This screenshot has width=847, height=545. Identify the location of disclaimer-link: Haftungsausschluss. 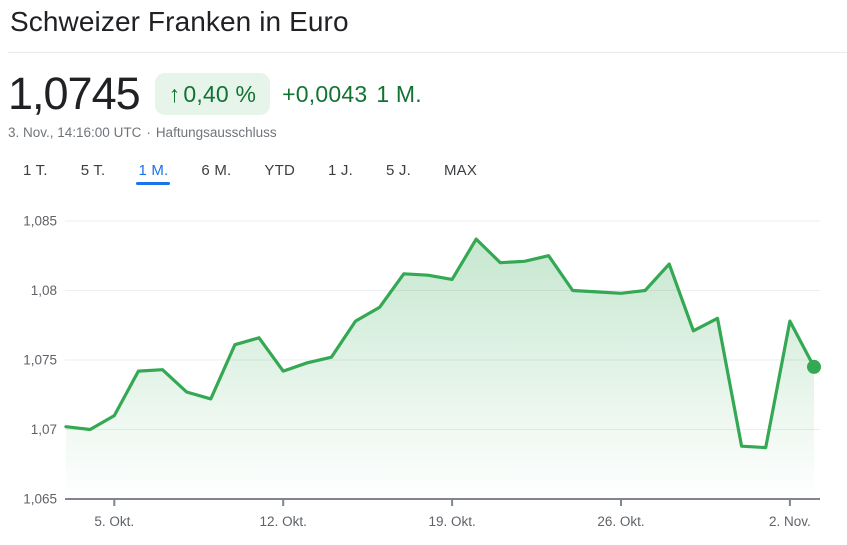
(216, 132).